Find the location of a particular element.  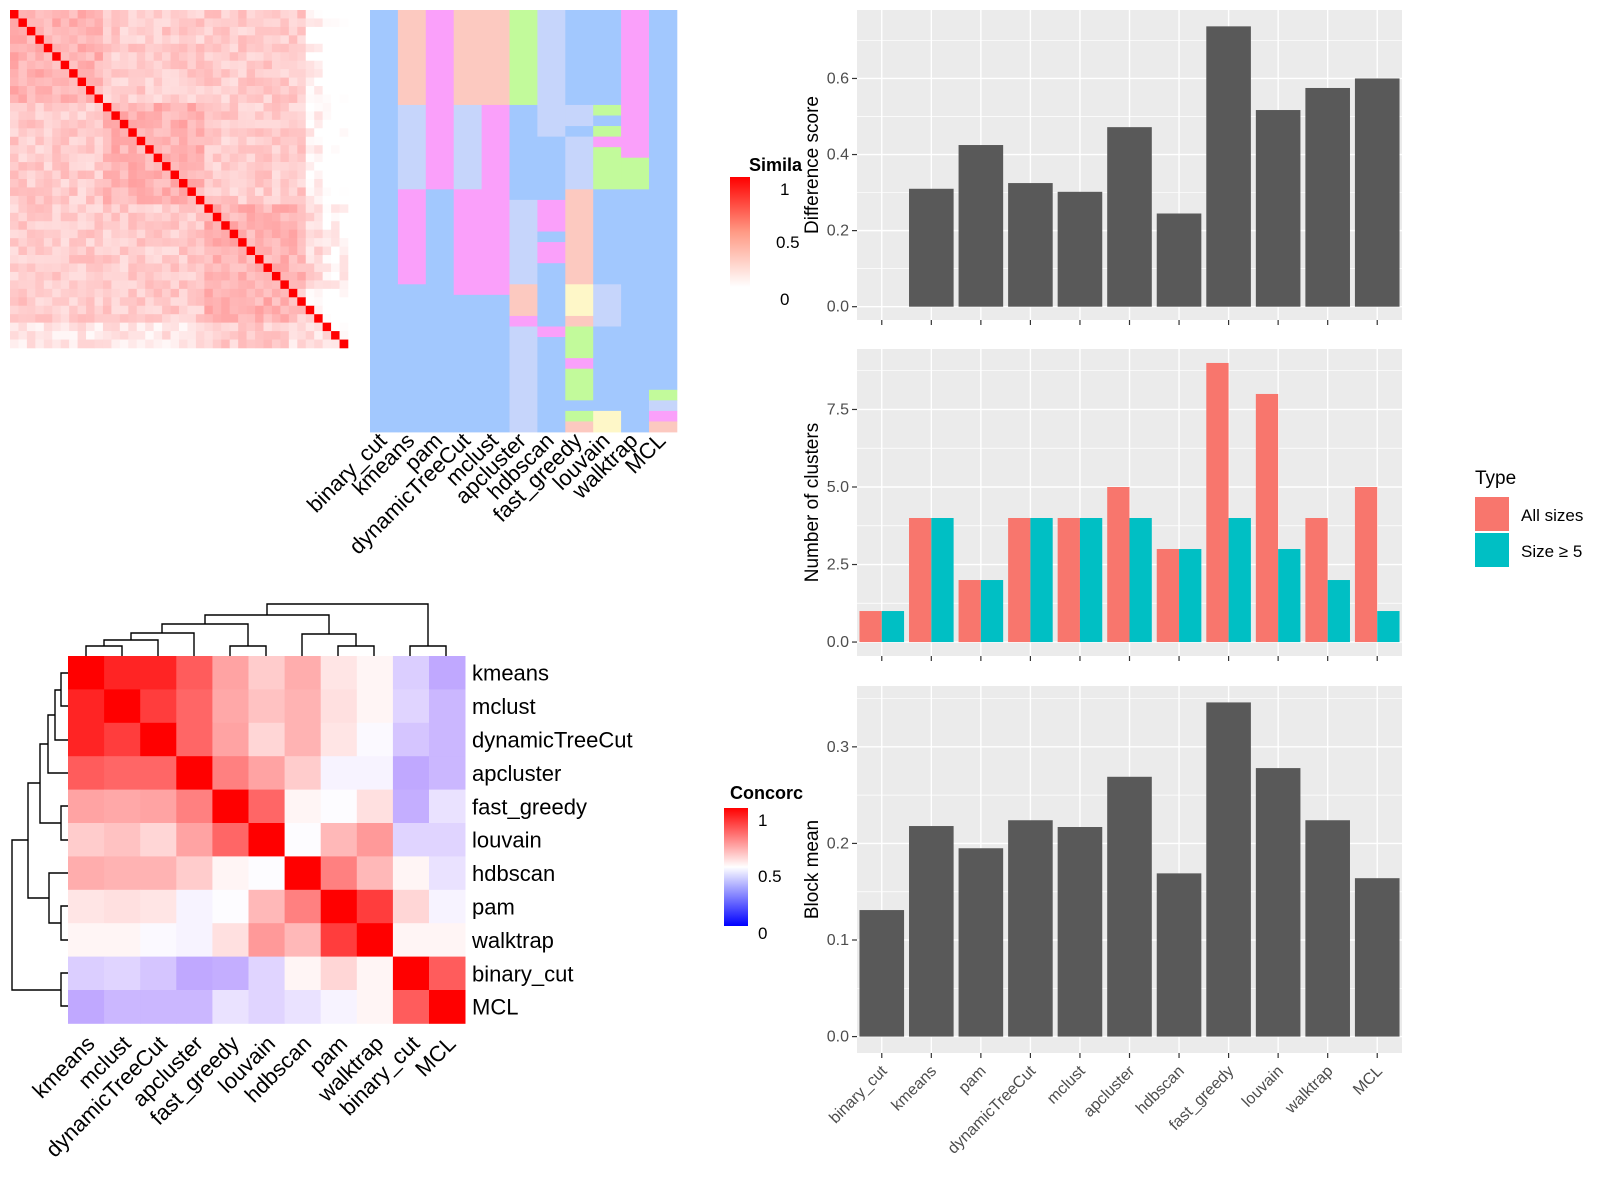

bar is located at coordinates (1228, 869).